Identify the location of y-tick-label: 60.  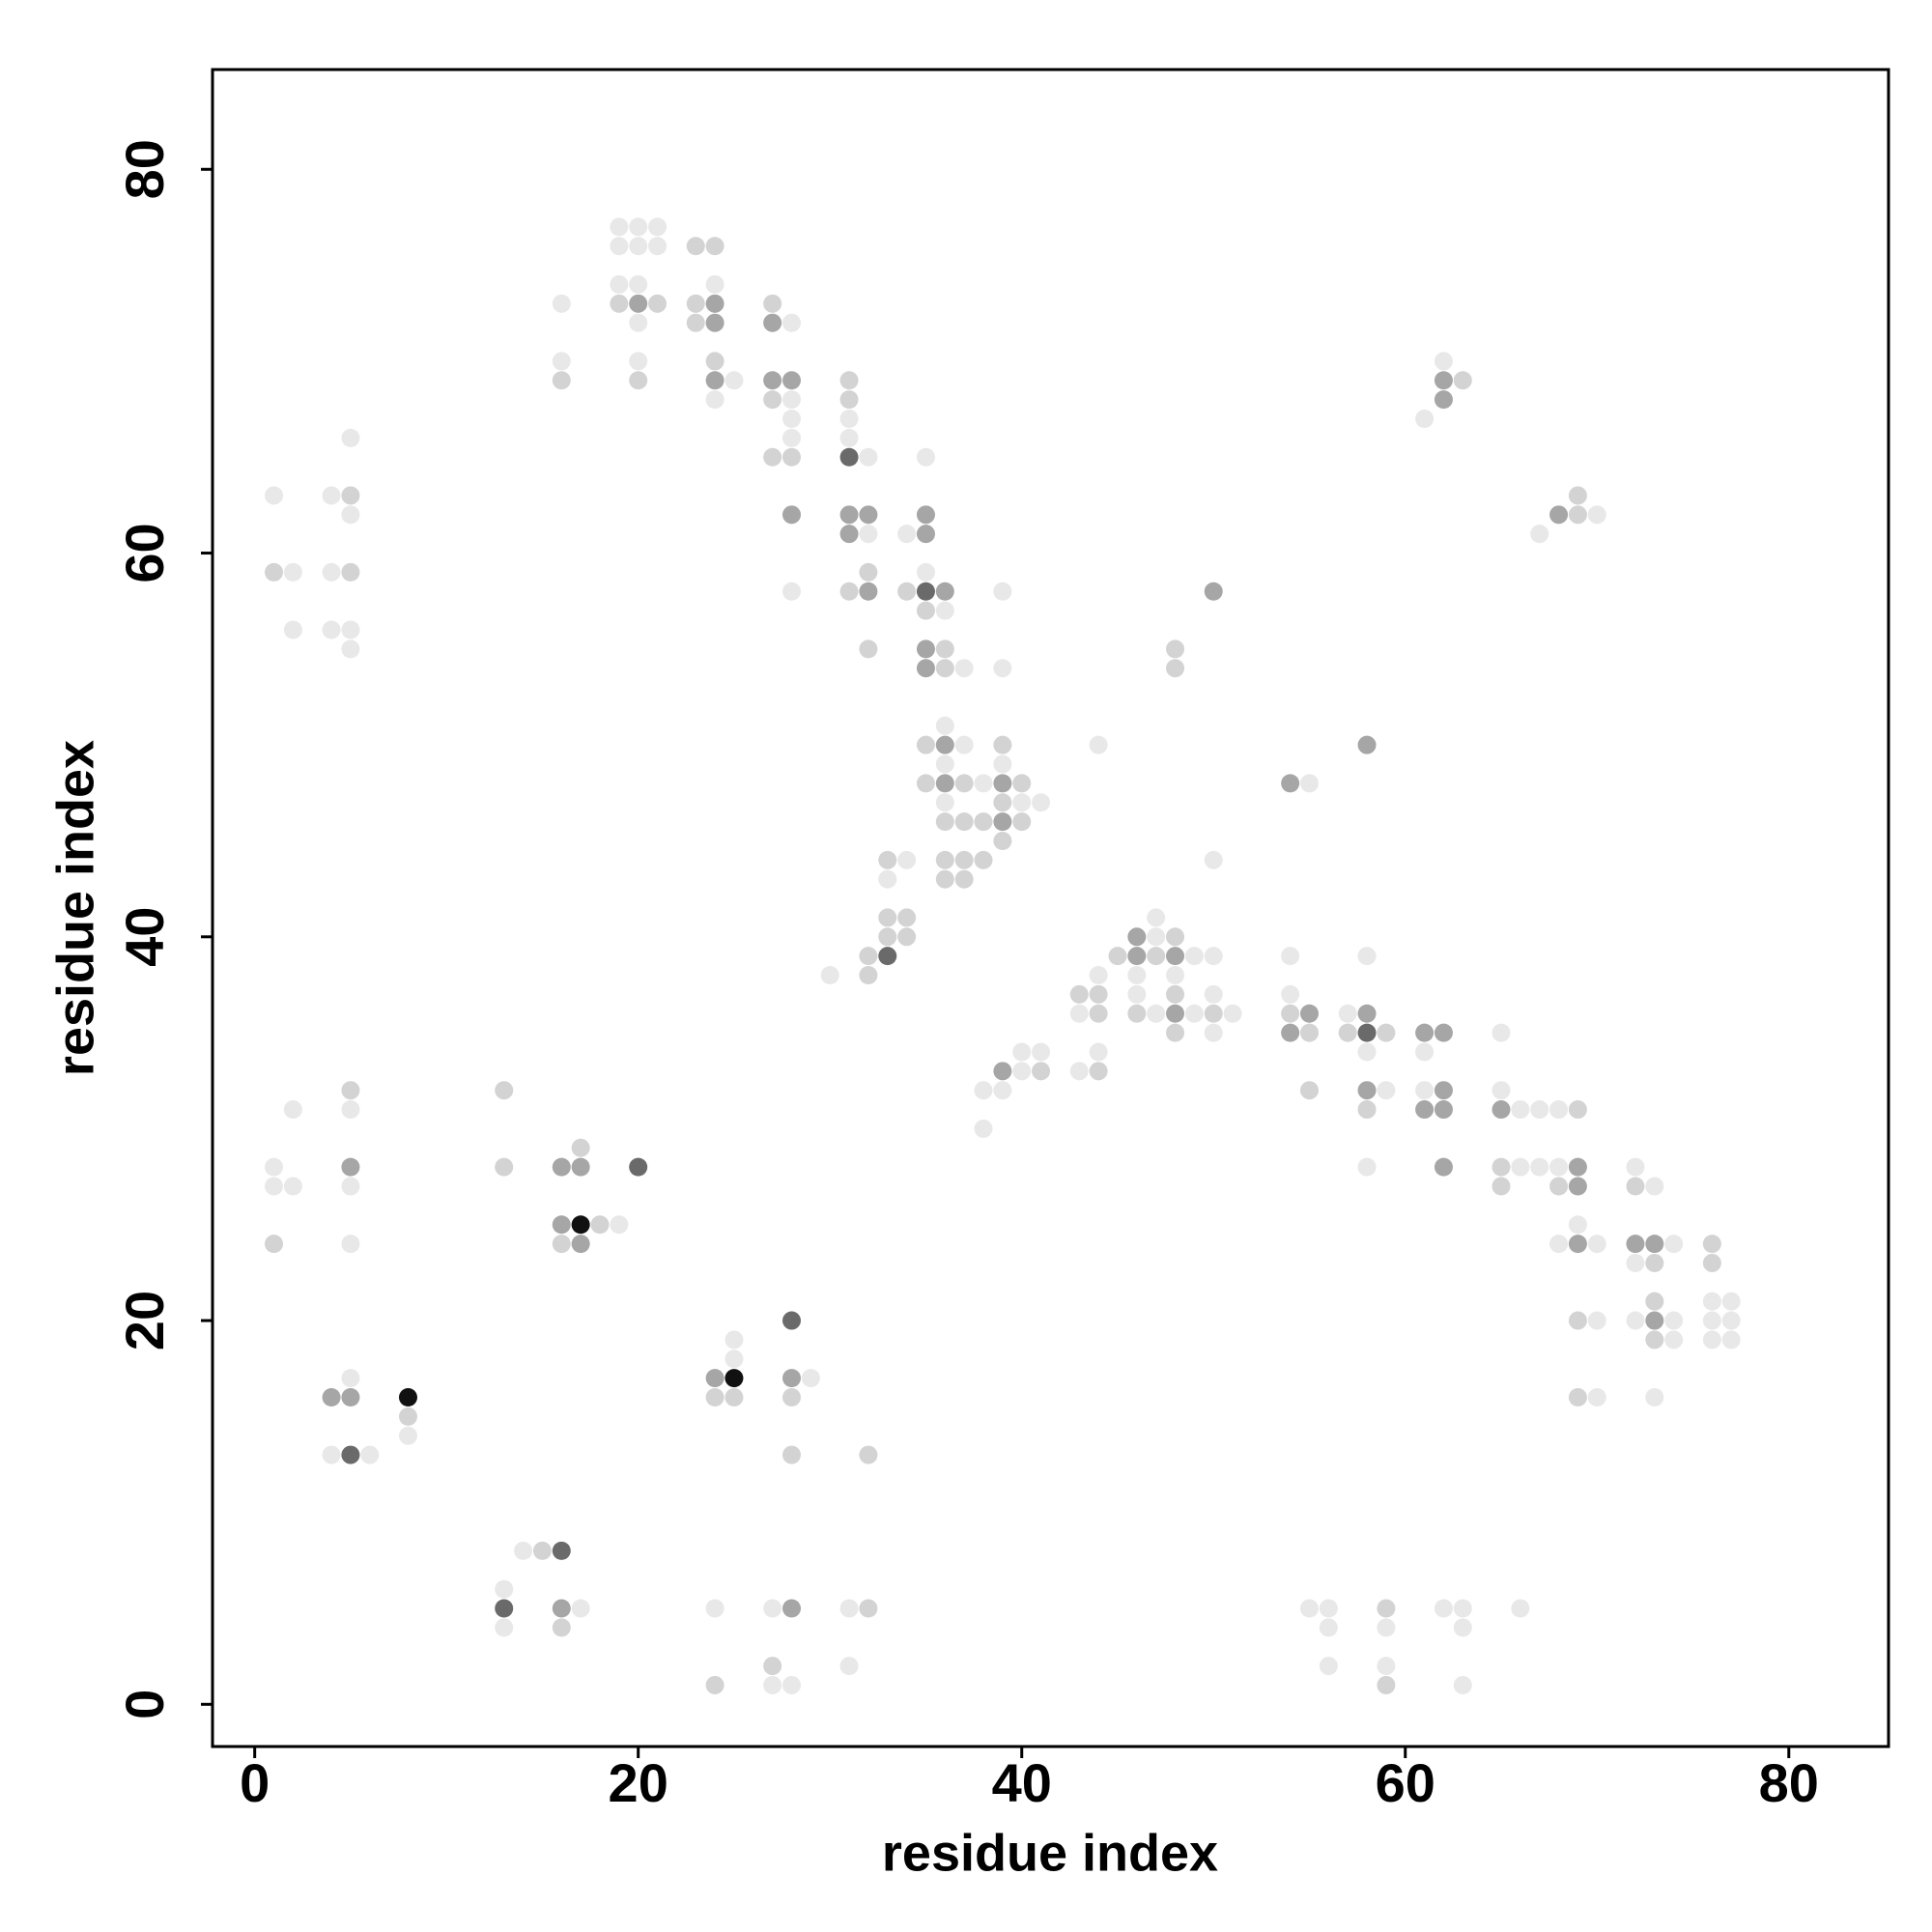
(144, 552).